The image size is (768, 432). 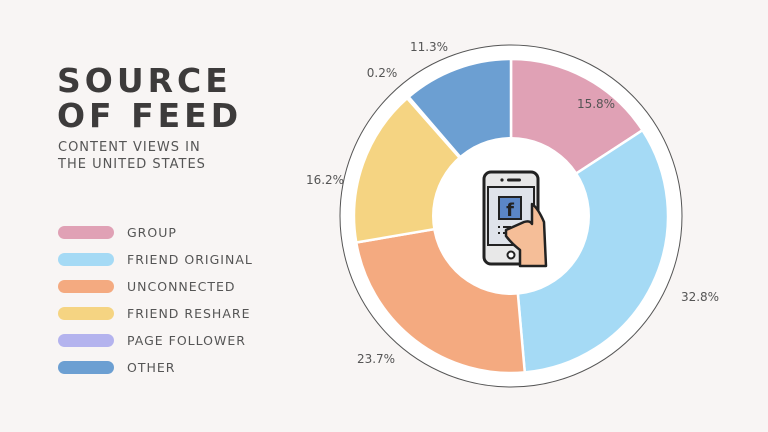 What do you see at coordinates (376, 359) in the screenshot?
I see `percentage-label: 23.7%` at bounding box center [376, 359].